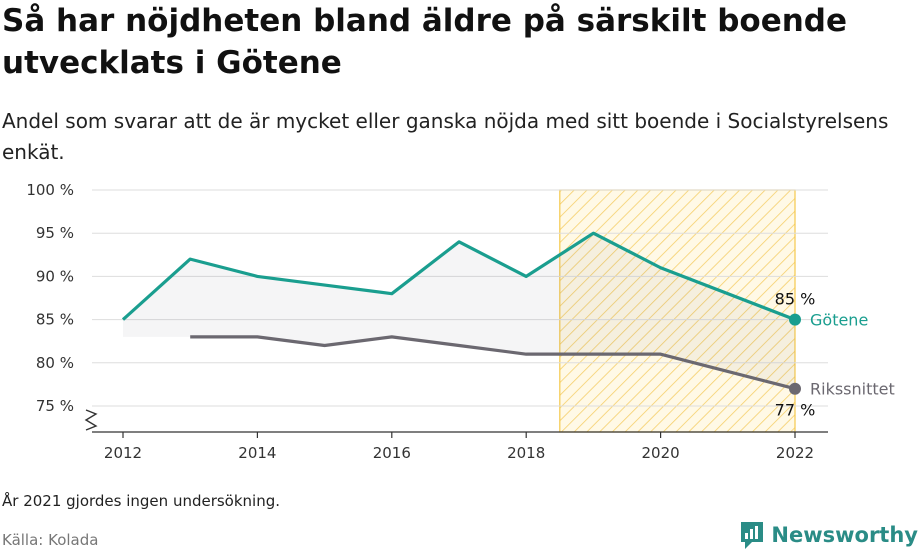  What do you see at coordinates (526, 453) in the screenshot?
I see `x-tick-label: 2018` at bounding box center [526, 453].